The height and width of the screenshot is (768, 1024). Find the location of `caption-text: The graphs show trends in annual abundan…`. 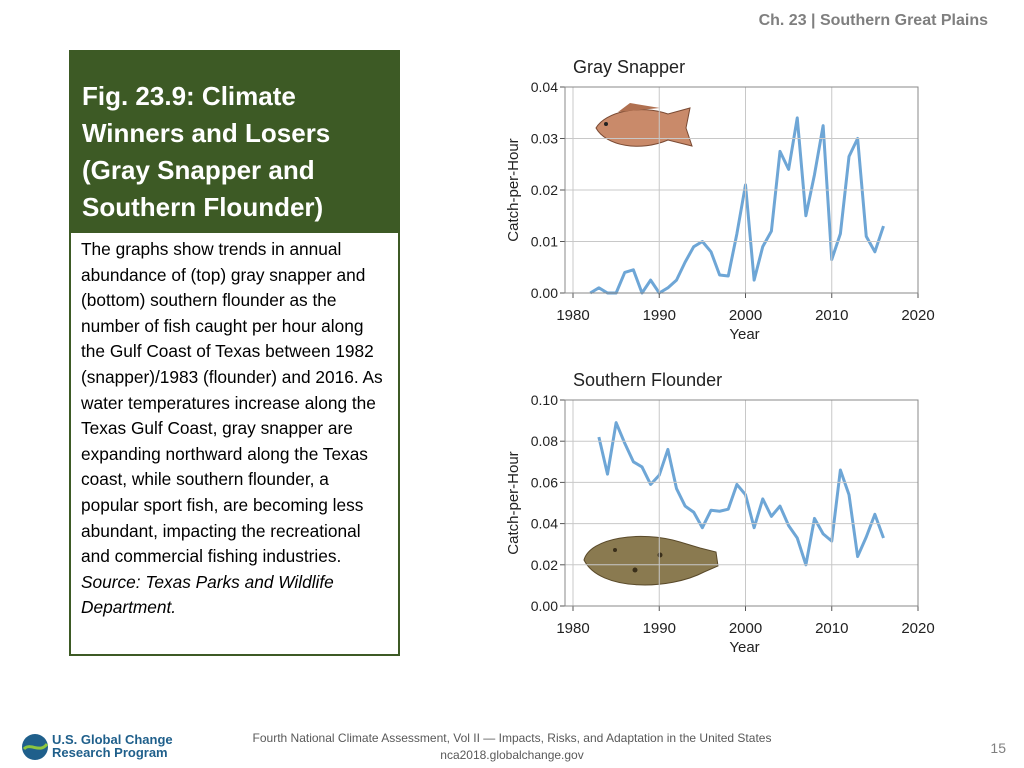

caption-text: The graphs show trends in annual abundan… is located at coordinates (232, 403).